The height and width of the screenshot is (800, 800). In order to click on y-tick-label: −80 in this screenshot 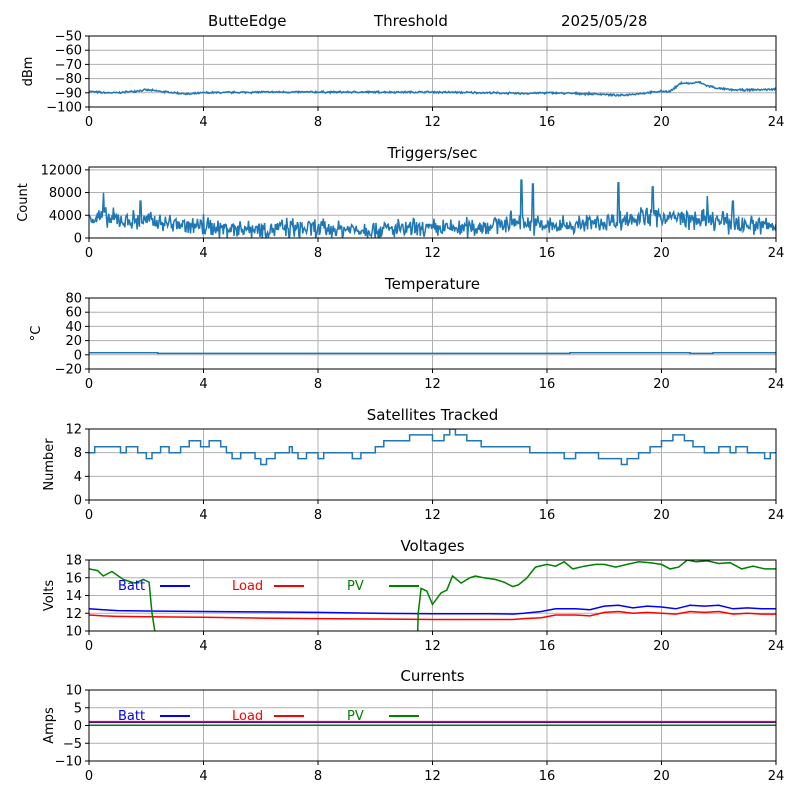, I will do `click(68, 79)`.